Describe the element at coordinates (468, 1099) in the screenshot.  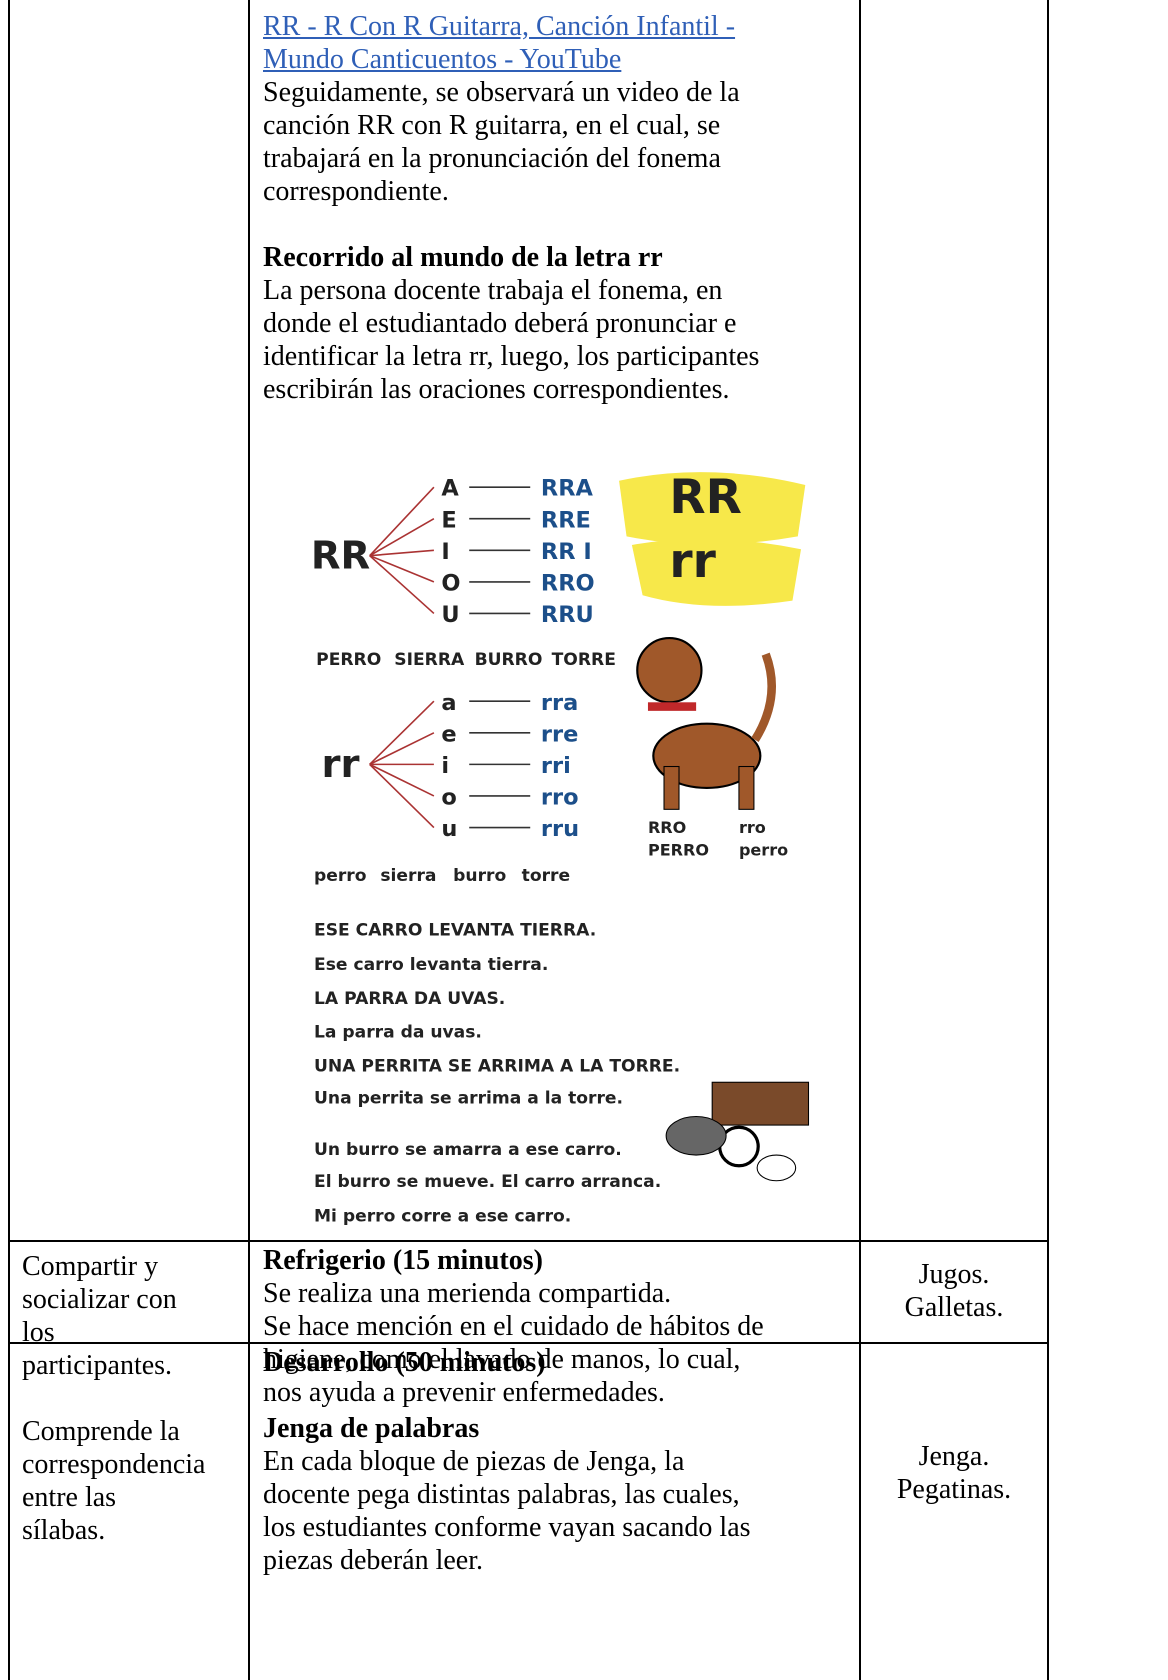
I see `sentence: Una perrita se arrima a la torre.` at that location.